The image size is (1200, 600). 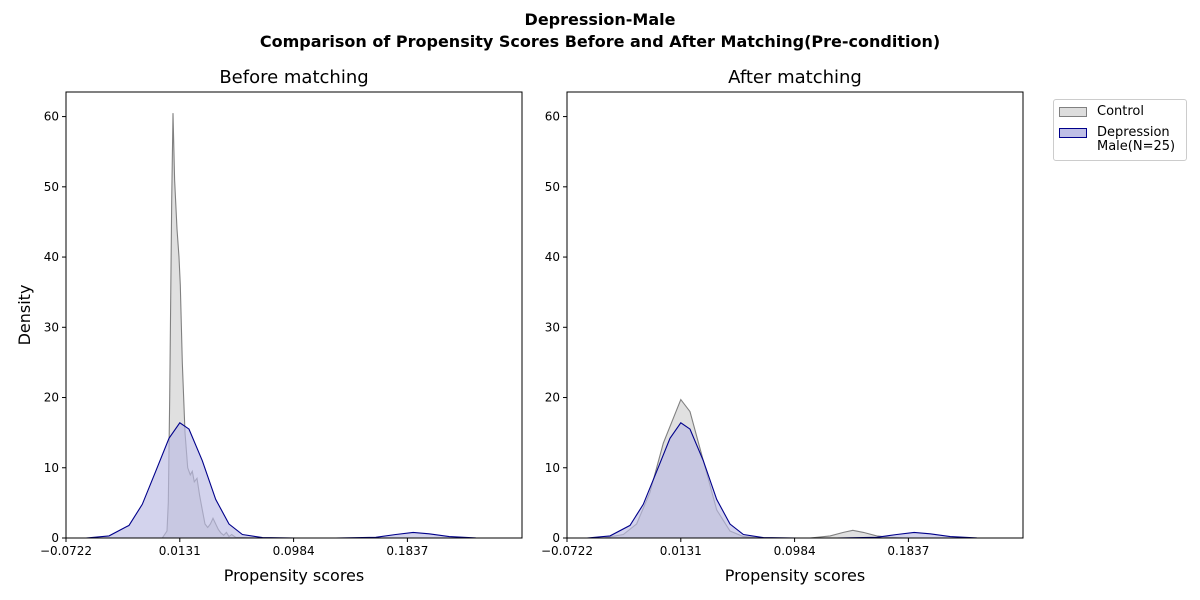 I want to click on panel1-xtick-label: 0.0131, so click(x=180, y=551).